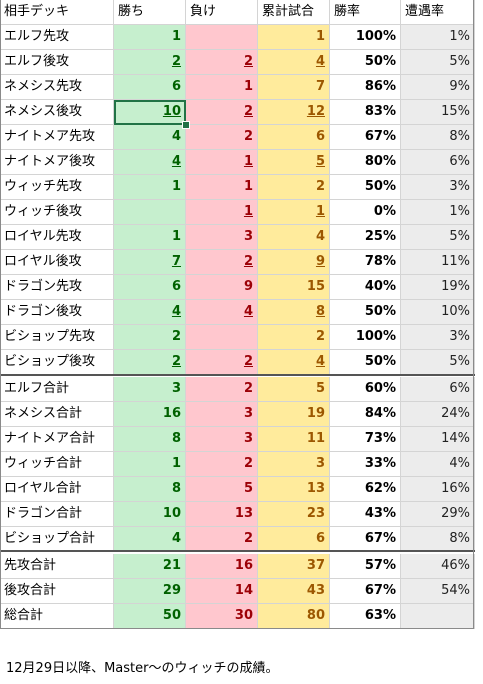 This screenshot has width=483, height=684. Describe the element at coordinates (438, 312) in the screenshot. I see `cell-encounter-rate: 10%` at that location.